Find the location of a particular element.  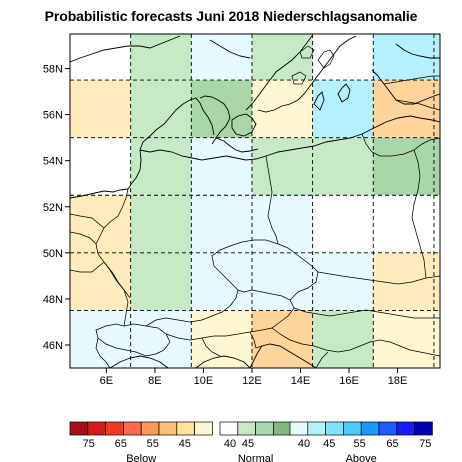

lat-tick-label: 50N is located at coordinates (53, 254).